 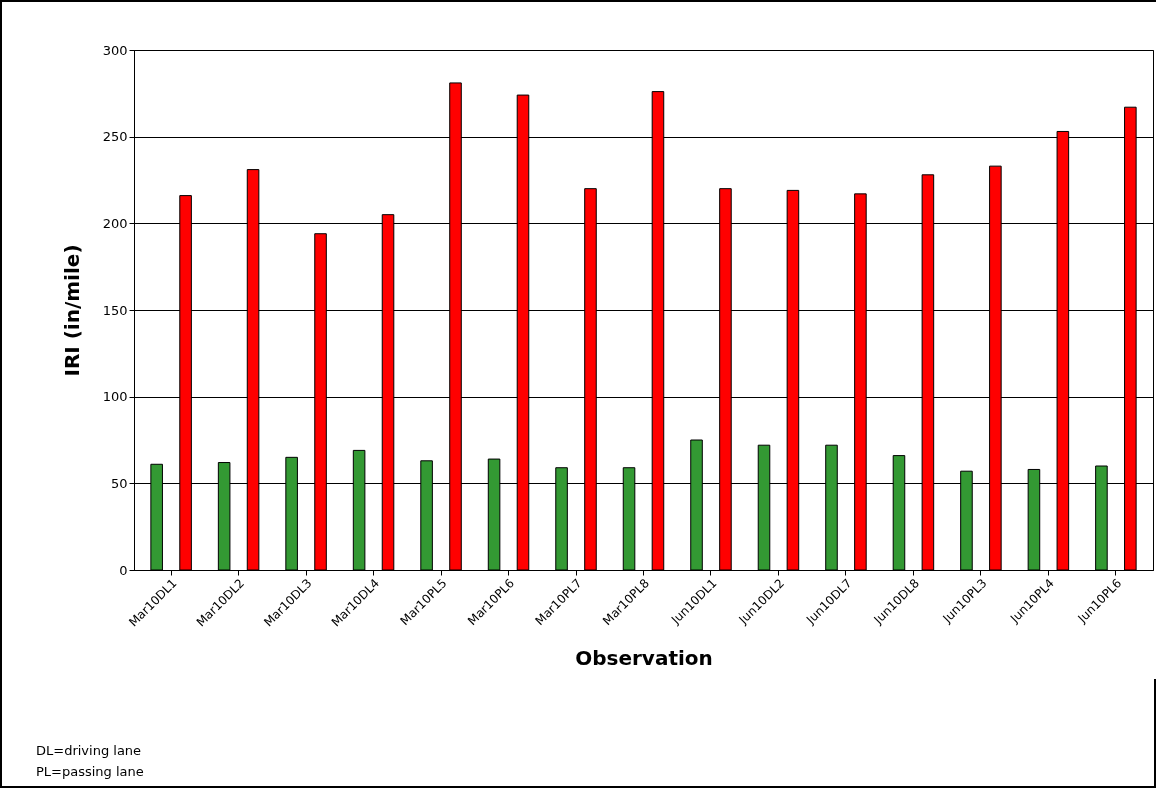 I want to click on text: DL=driving lane, so click(x=89, y=751).